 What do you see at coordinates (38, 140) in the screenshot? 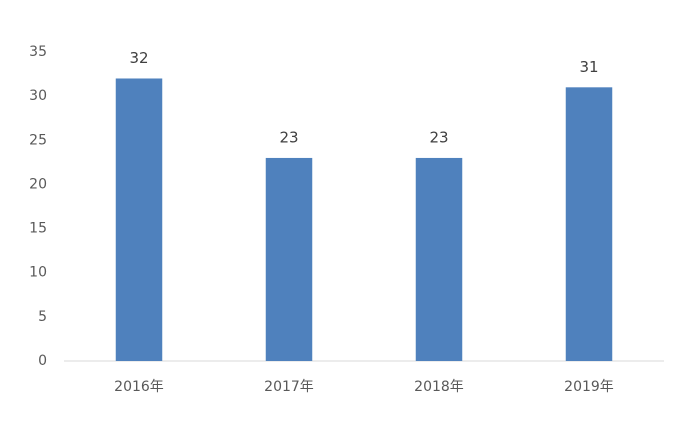
I see `y-tick-label: 25` at bounding box center [38, 140].